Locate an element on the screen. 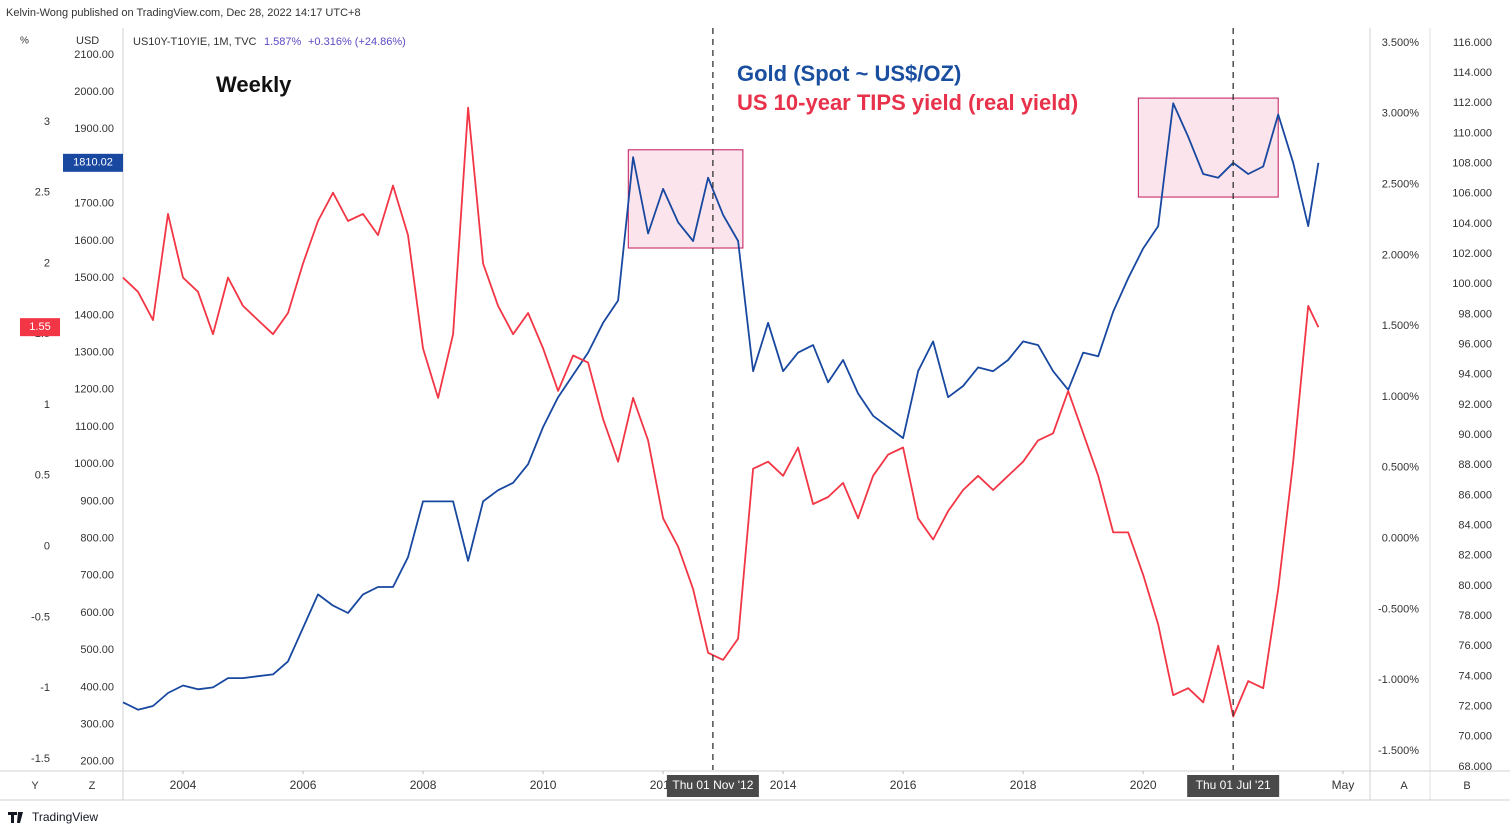 This screenshot has height=835, width=1510. y-tick-label: 114.000 is located at coordinates (1472, 73).